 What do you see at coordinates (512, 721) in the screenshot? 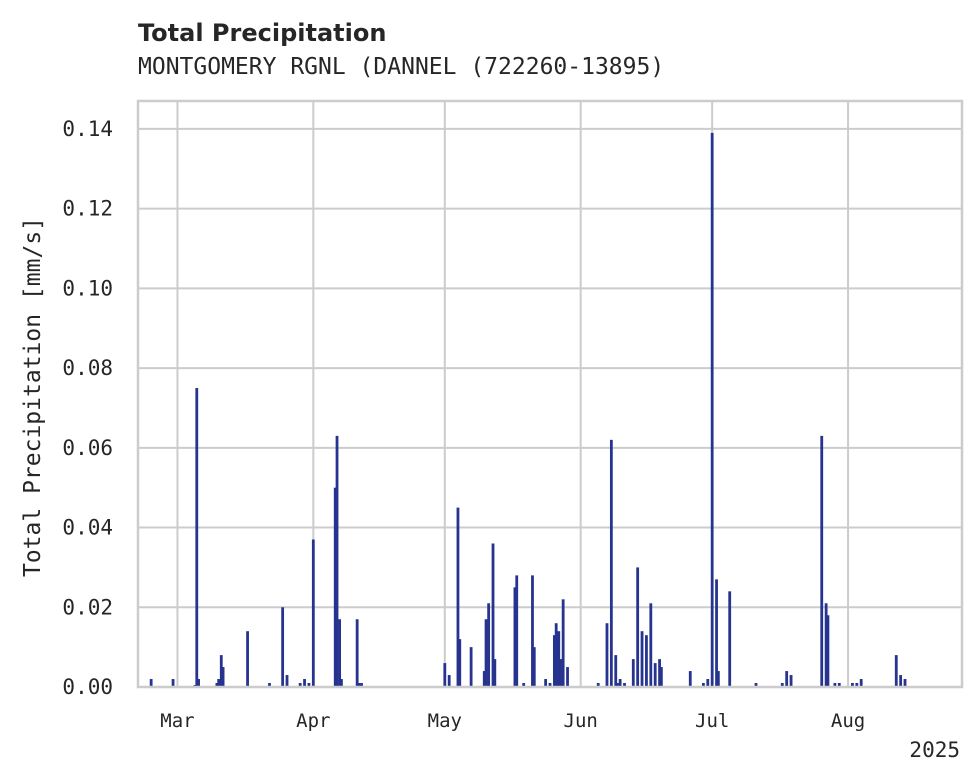
I see `x-axis-ticks: Mar Apr May Jun Jul Aug` at bounding box center [512, 721].